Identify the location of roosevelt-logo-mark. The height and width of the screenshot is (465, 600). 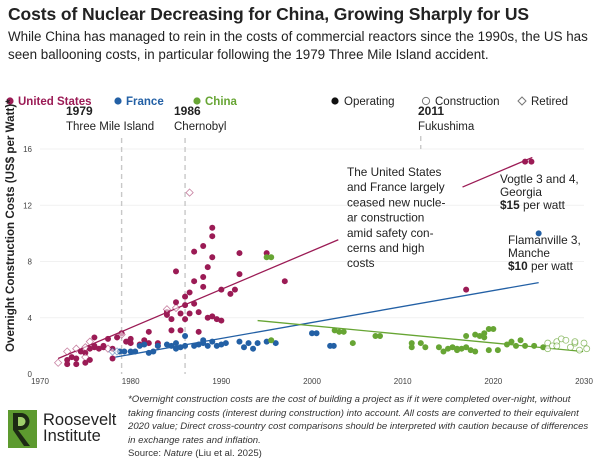
(22, 429).